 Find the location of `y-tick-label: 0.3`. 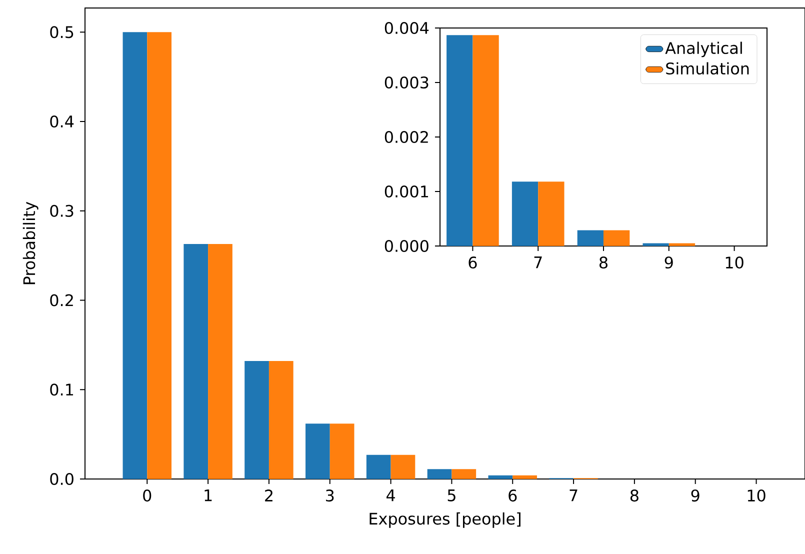

y-tick-label: 0.3 is located at coordinates (62, 210).